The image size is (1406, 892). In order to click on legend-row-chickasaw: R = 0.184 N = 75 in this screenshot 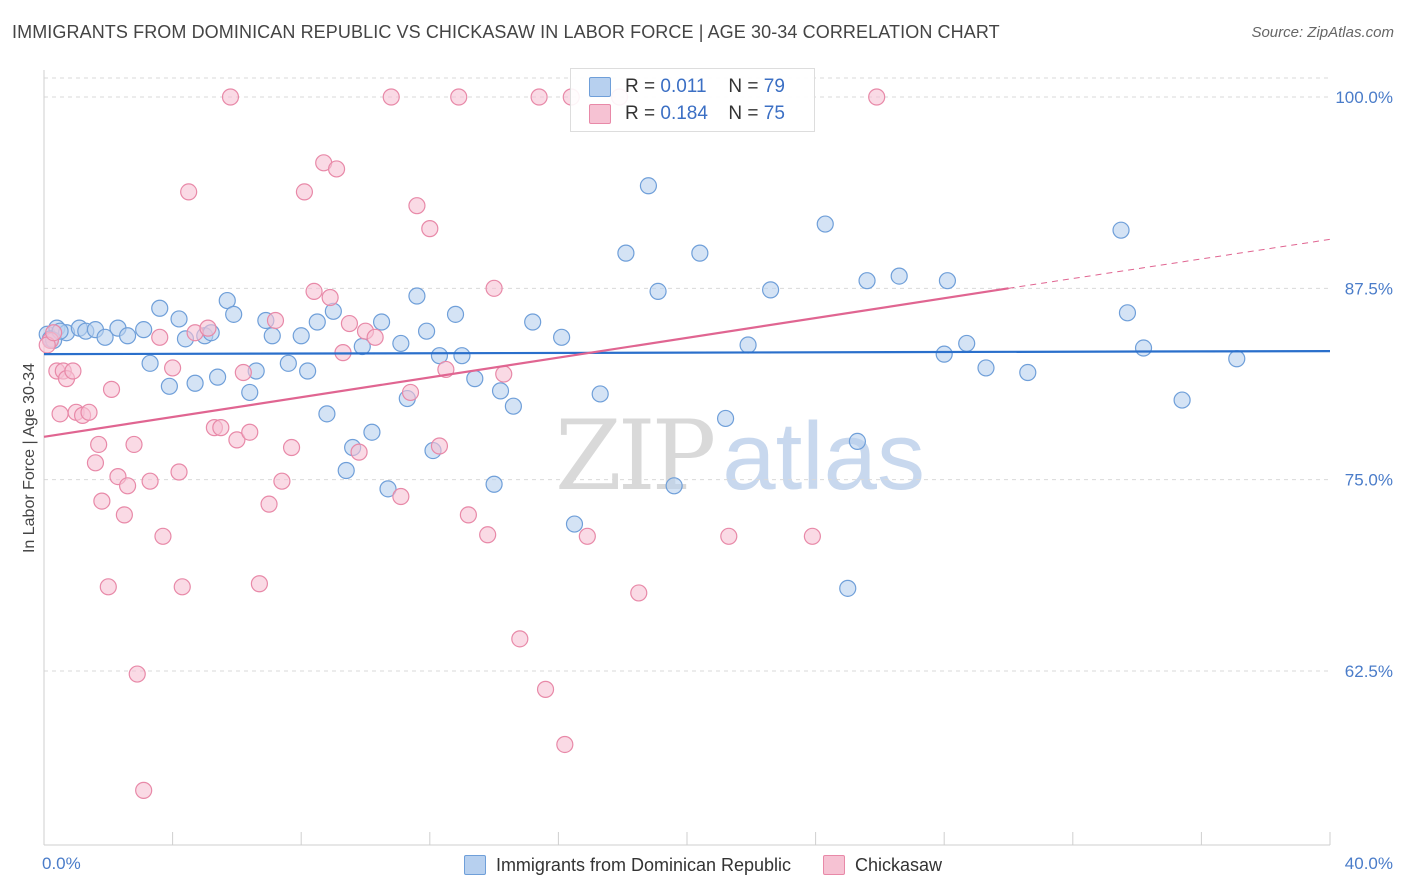, I will do `click(687, 114)`.